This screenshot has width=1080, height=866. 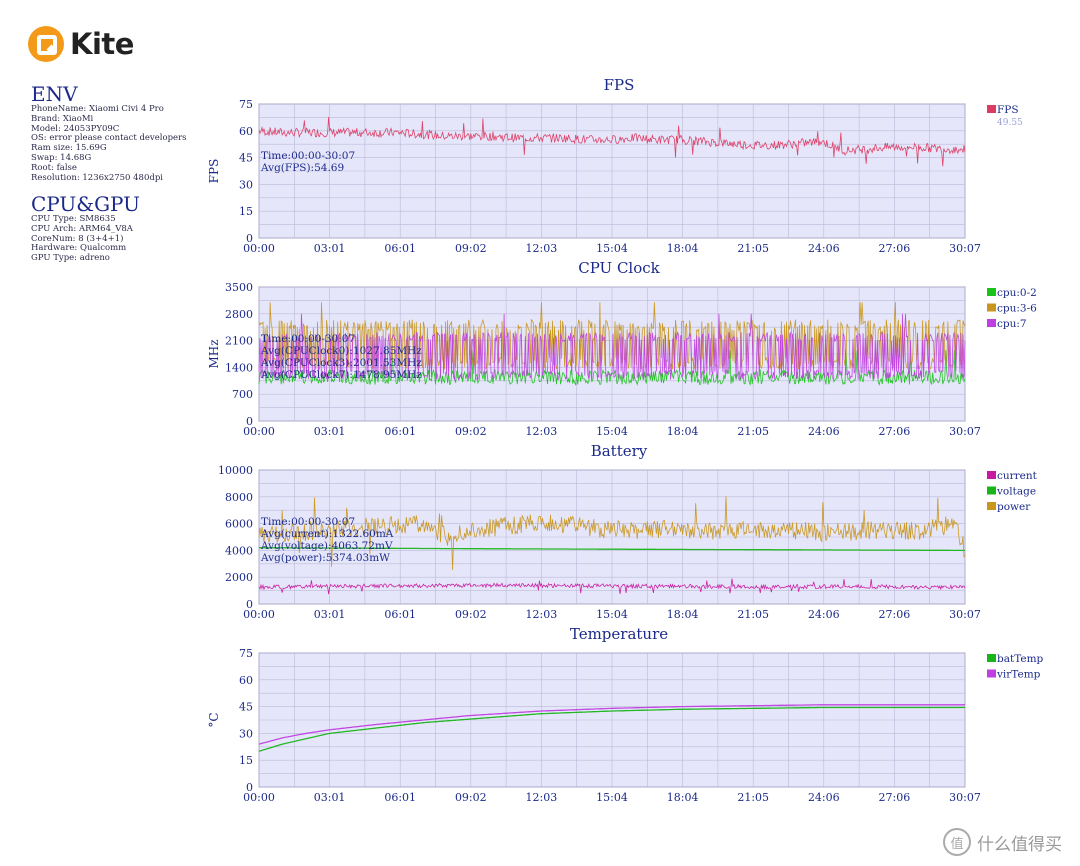 I want to click on env-line: Swap: 14.68G, so click(x=61, y=157).